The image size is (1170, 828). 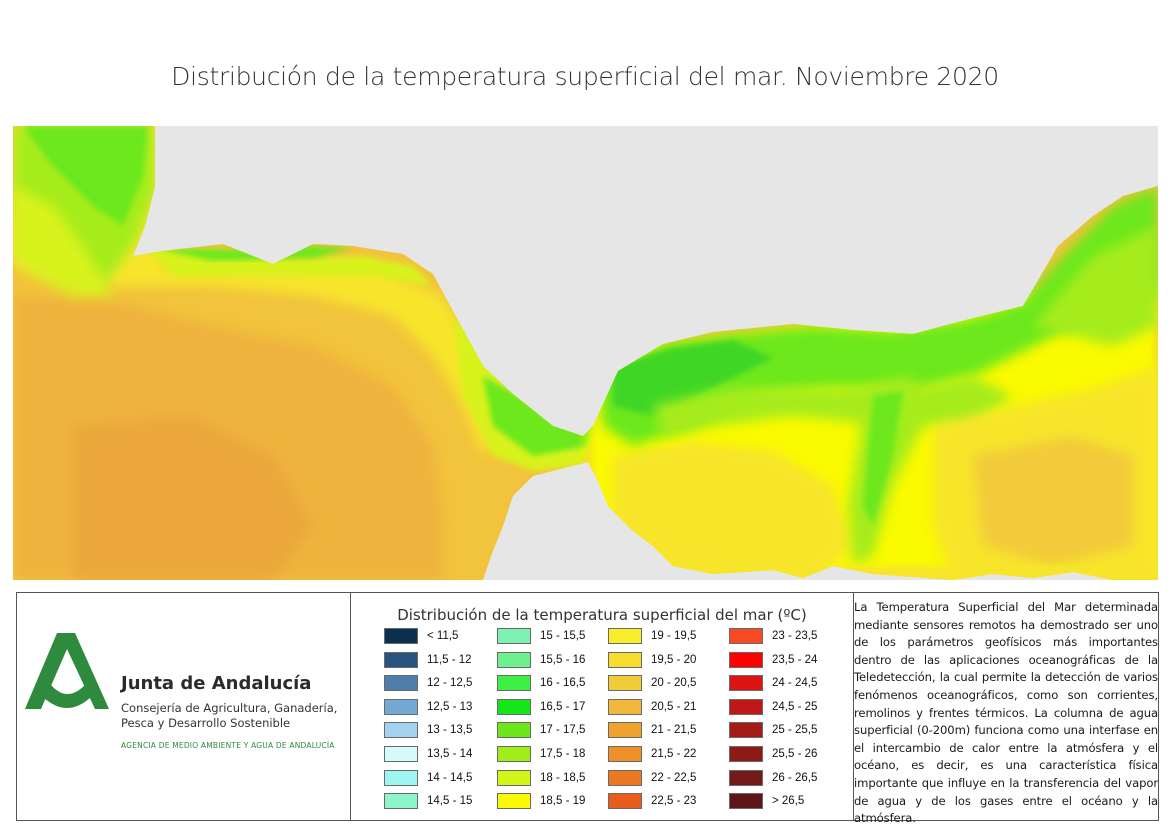 What do you see at coordinates (795, 706) in the screenshot?
I see `legend-label: 24,5 - 25` at bounding box center [795, 706].